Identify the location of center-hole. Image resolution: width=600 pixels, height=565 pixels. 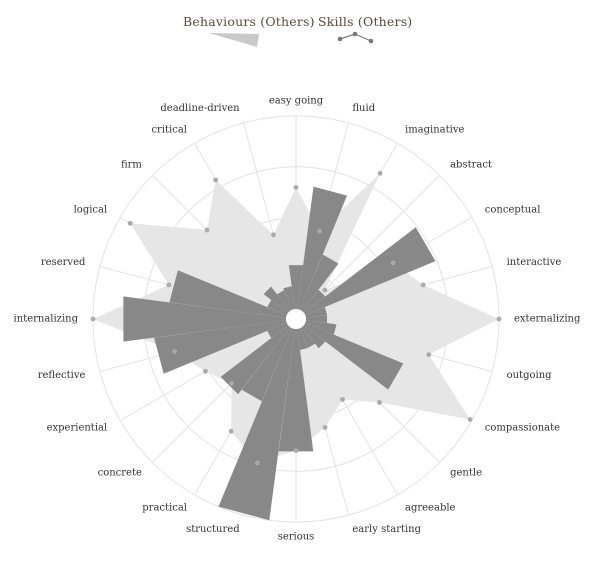
(296, 319).